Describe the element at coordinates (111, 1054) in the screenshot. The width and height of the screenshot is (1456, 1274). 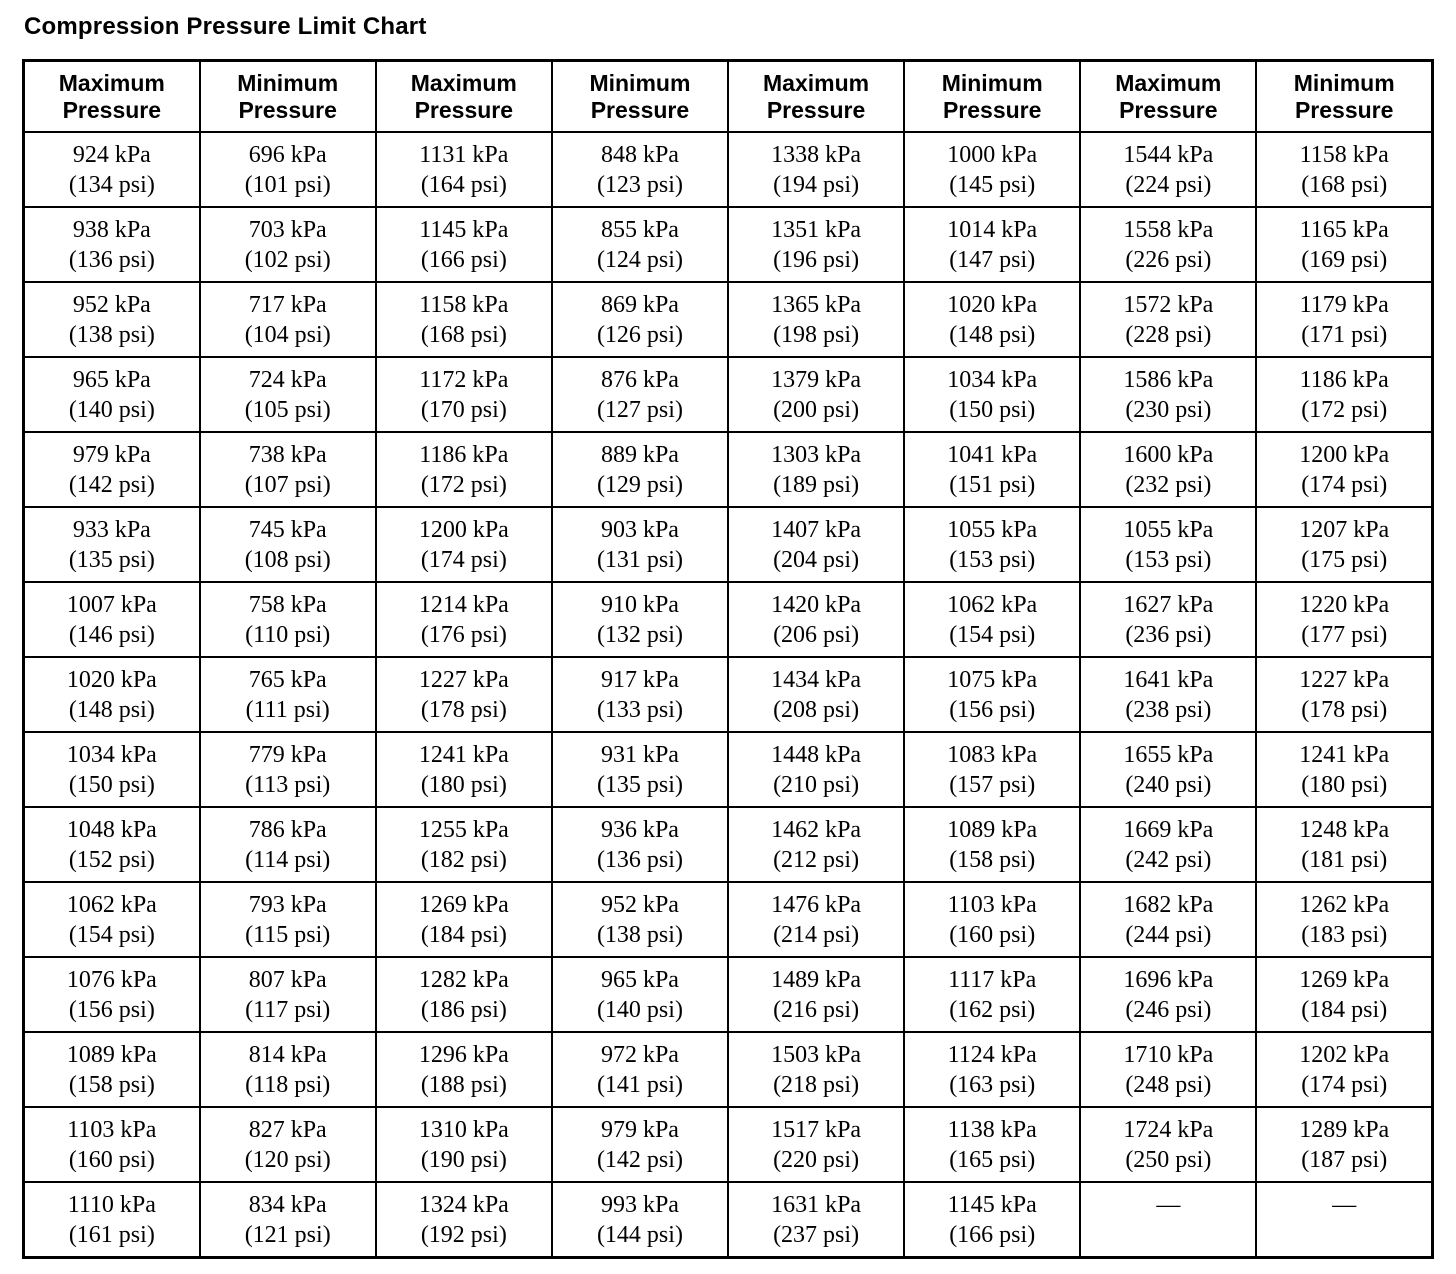
I see `kpa-value: 1089 kPa` at that location.